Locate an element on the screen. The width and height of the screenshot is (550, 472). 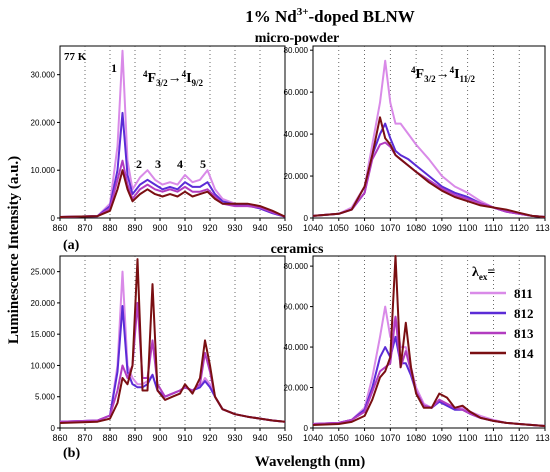
peak-label-5: 5 is located at coordinates (203, 164).